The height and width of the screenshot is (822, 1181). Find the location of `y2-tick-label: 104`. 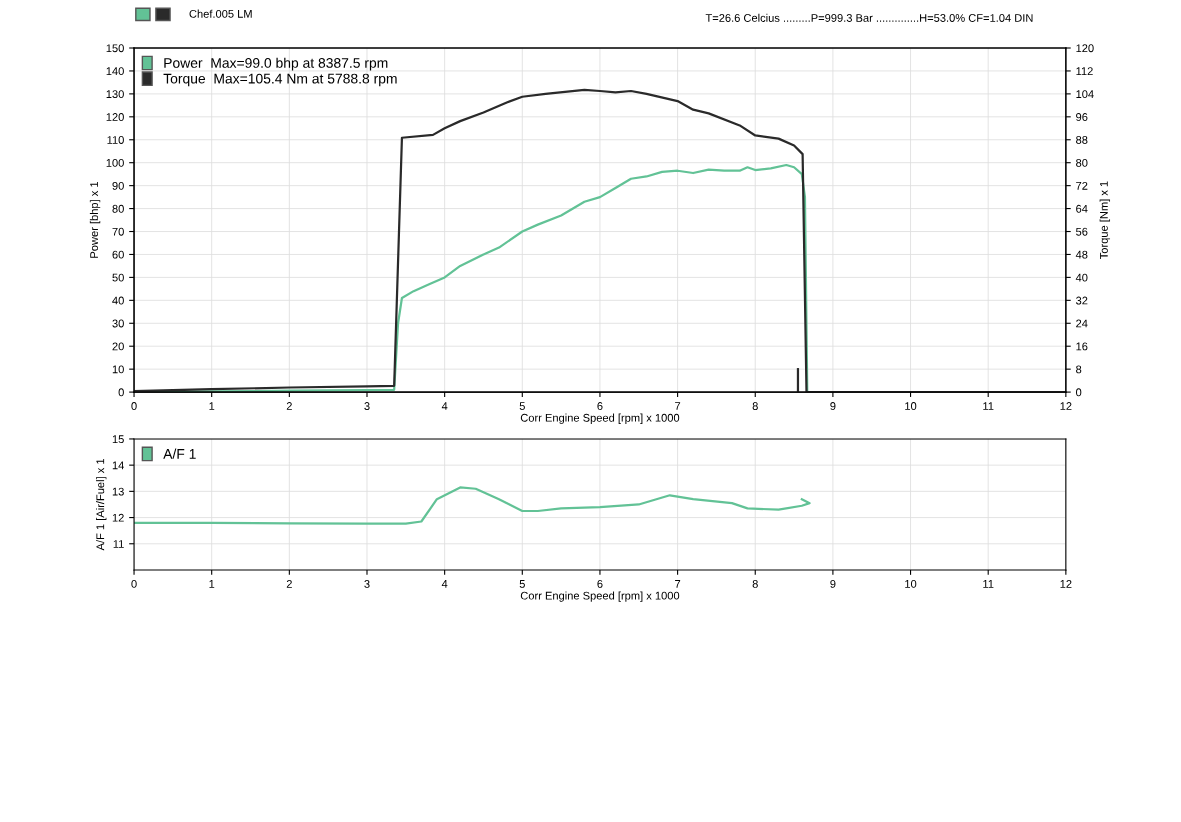

y2-tick-label: 104 is located at coordinates (1085, 94).